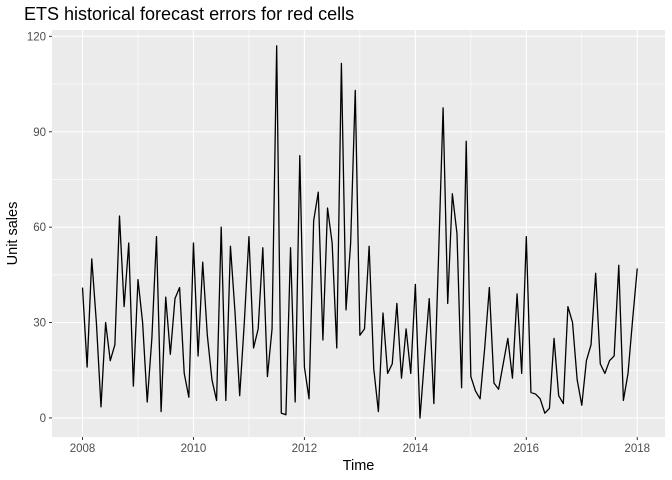 The image size is (672, 480). I want to click on y-axis: 0 30 60 90 120, so click(39, 228).